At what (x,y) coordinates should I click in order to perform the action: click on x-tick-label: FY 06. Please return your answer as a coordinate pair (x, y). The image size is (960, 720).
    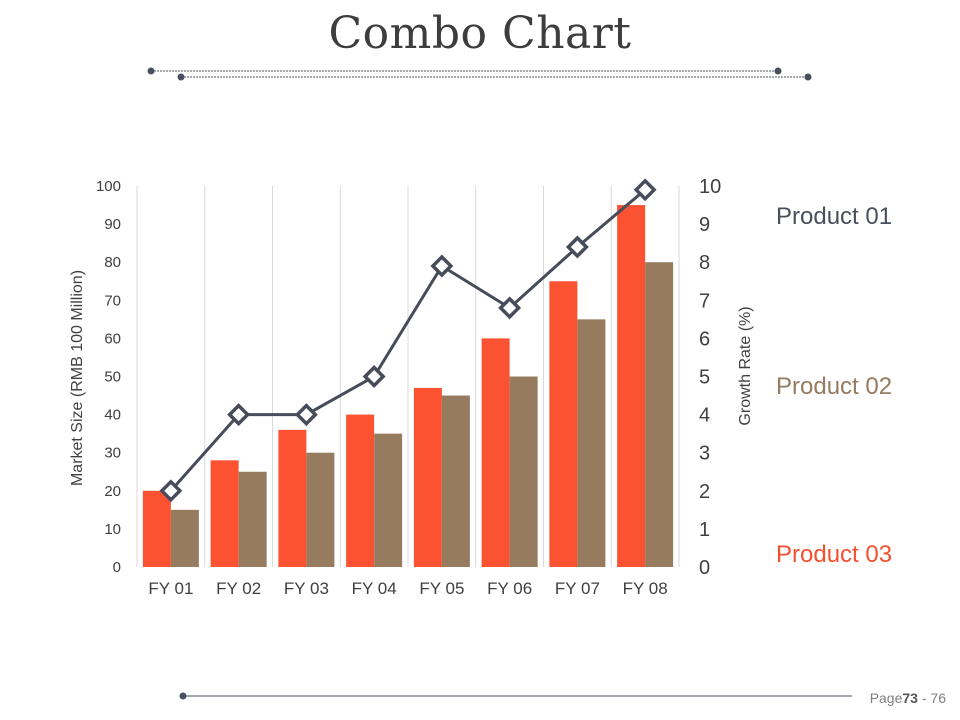
    Looking at the image, I should click on (509, 588).